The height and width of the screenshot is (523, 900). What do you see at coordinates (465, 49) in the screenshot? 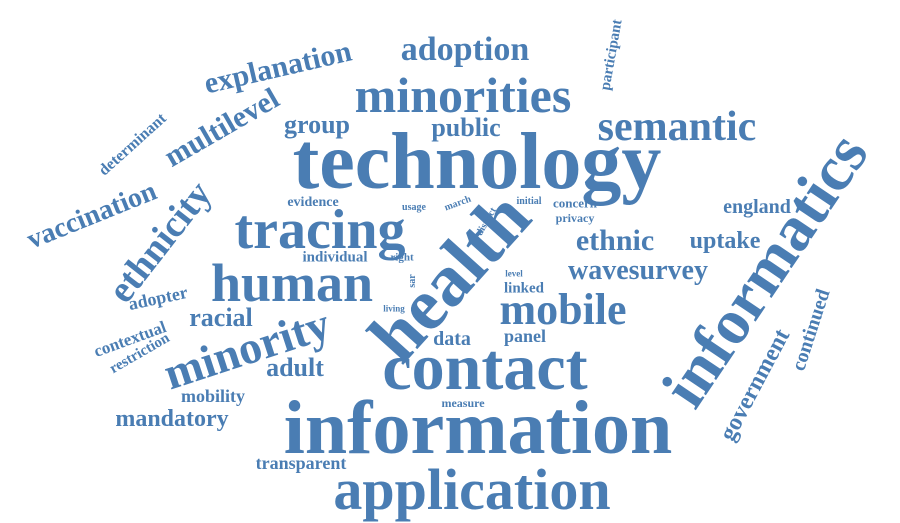
I see `word-adoption: adoption` at bounding box center [465, 49].